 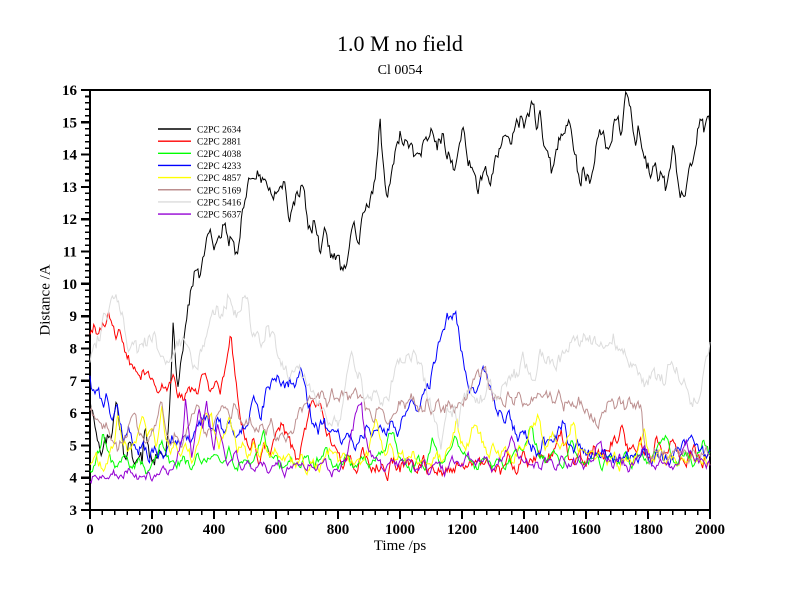 What do you see at coordinates (586, 530) in the screenshot?
I see `x-tick-label: 1600` at bounding box center [586, 530].